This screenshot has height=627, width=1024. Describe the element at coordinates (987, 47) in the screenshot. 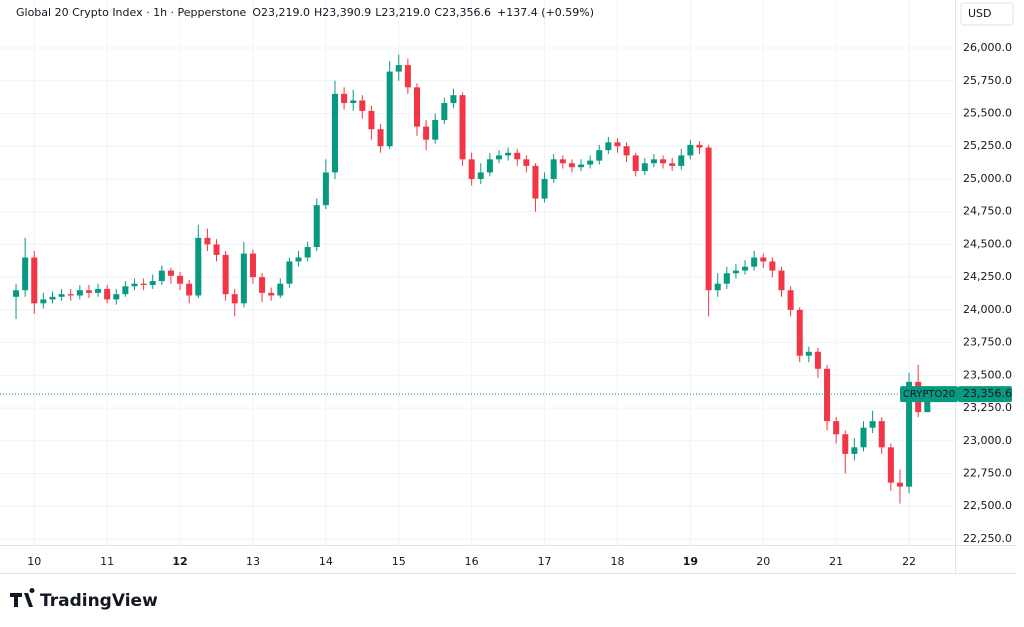

I see `y-tick-label: 26,000.0` at that location.